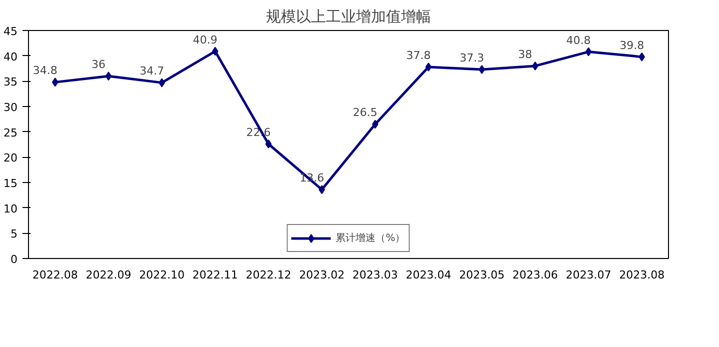 The width and height of the screenshot is (719, 347). Describe the element at coordinates (55, 275) in the screenshot. I see `x-tick-label: 2022.08` at that location.